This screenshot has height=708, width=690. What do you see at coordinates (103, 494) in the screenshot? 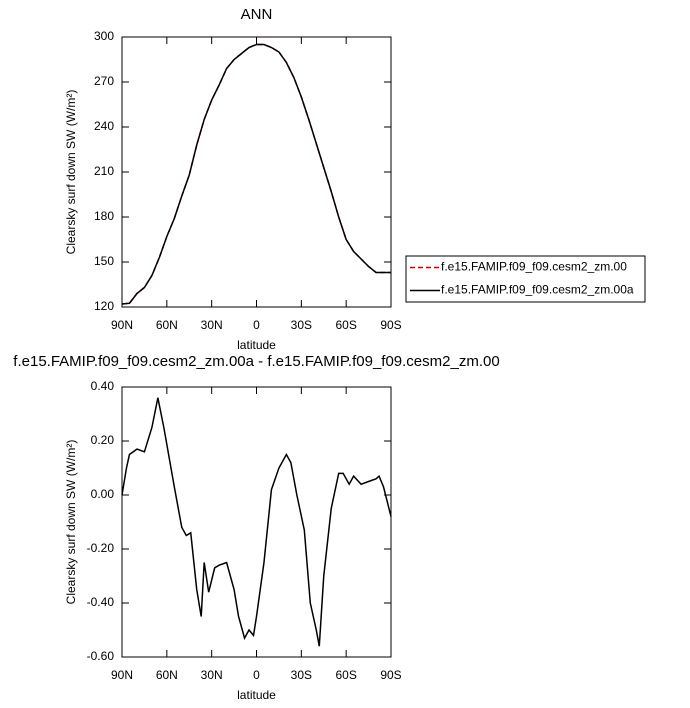
I see `y-tick-label: 0.00` at bounding box center [103, 494].